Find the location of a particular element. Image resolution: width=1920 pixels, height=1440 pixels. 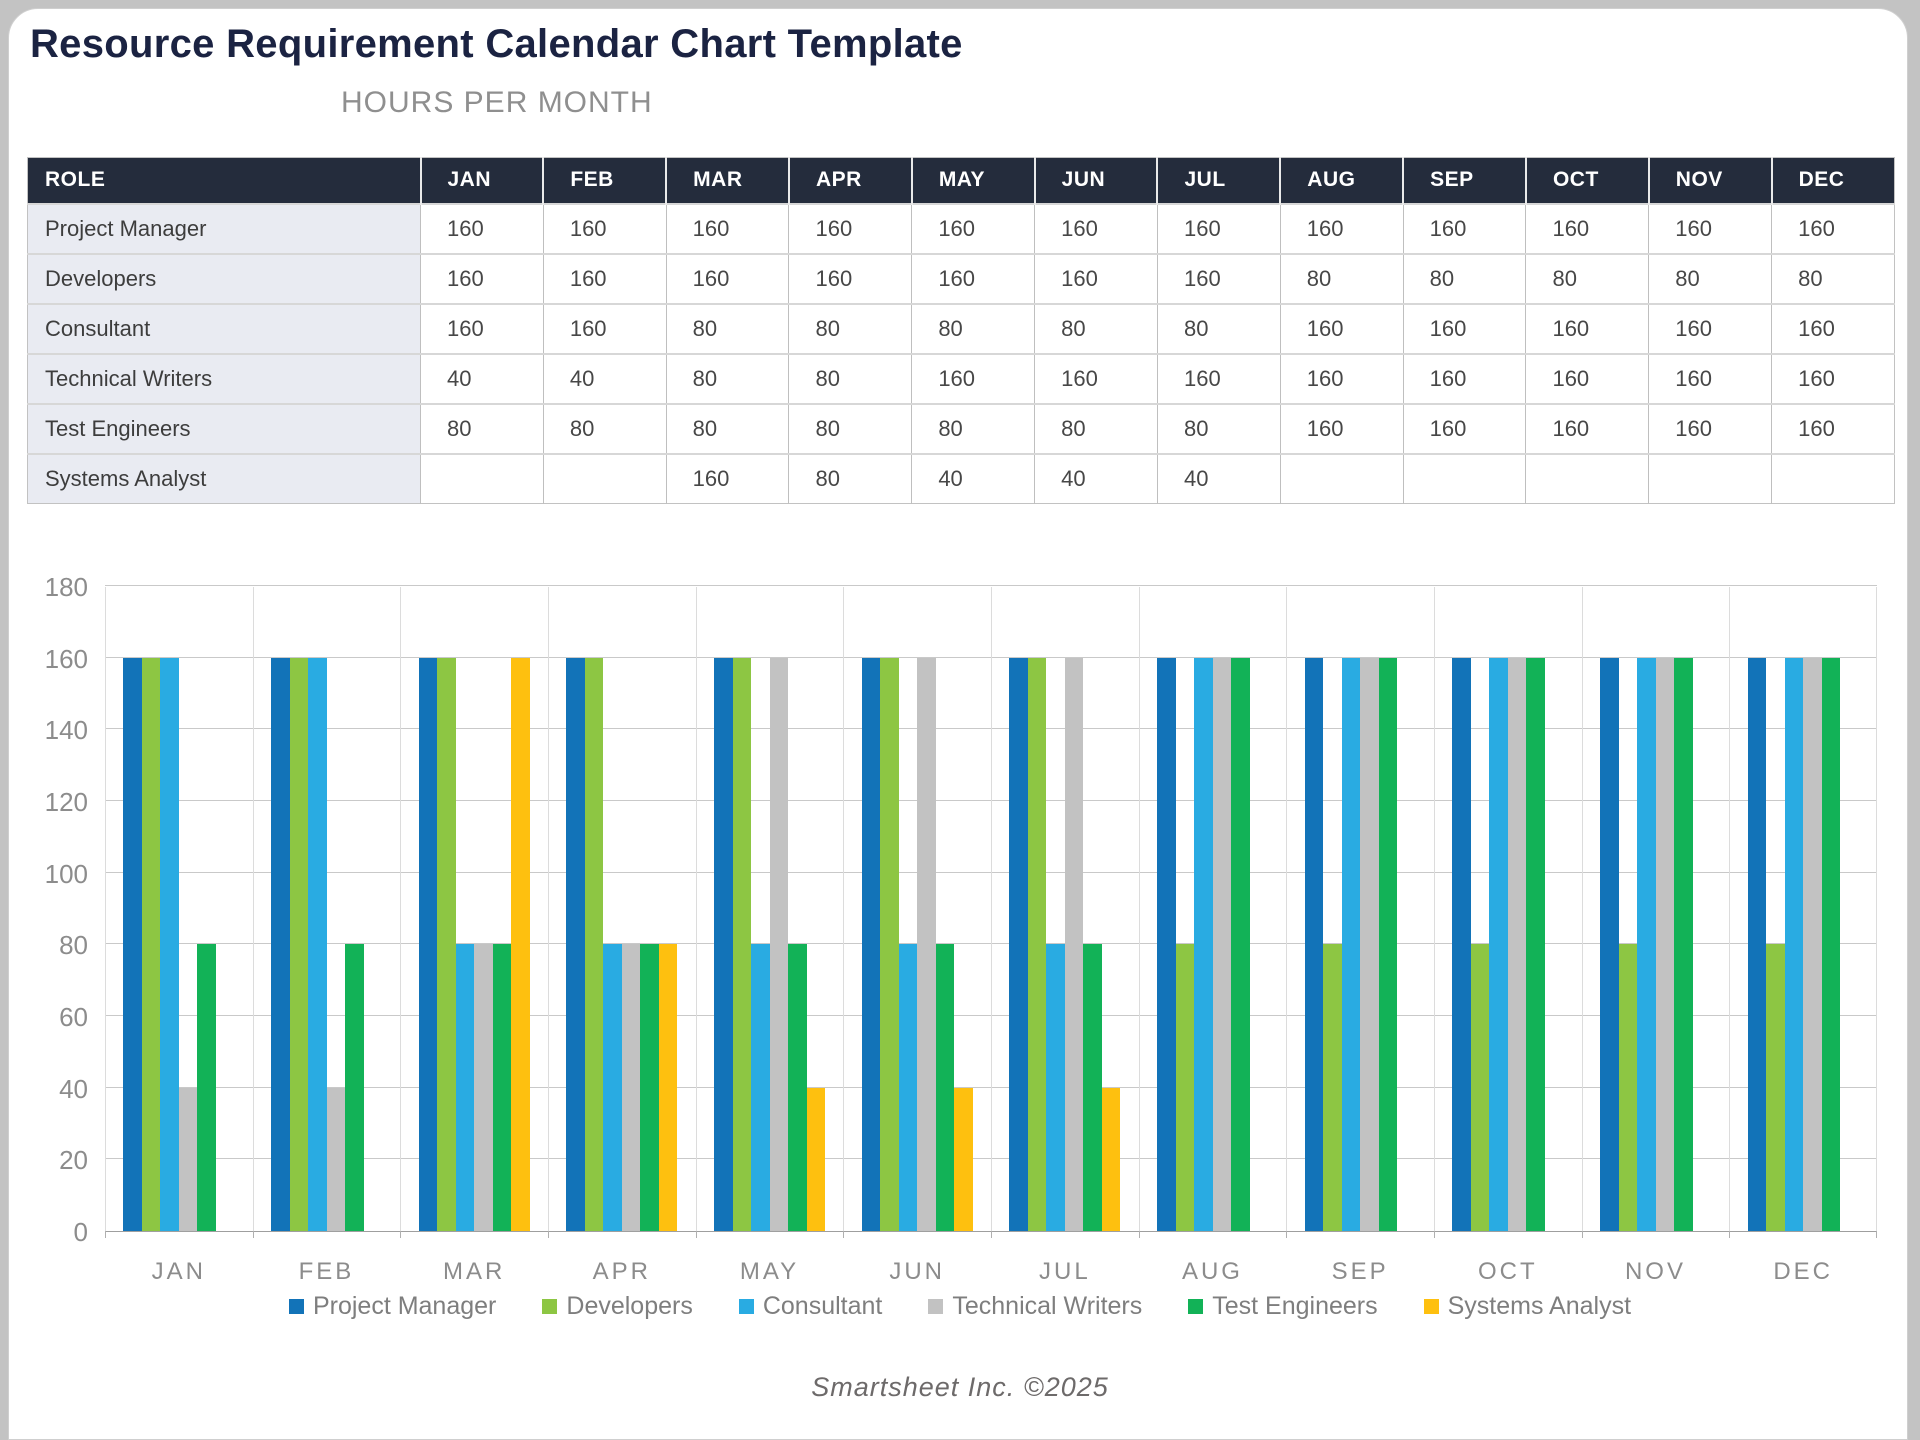

table-row: Systems Analyst 160 80 40 40 40 is located at coordinates (961, 478).